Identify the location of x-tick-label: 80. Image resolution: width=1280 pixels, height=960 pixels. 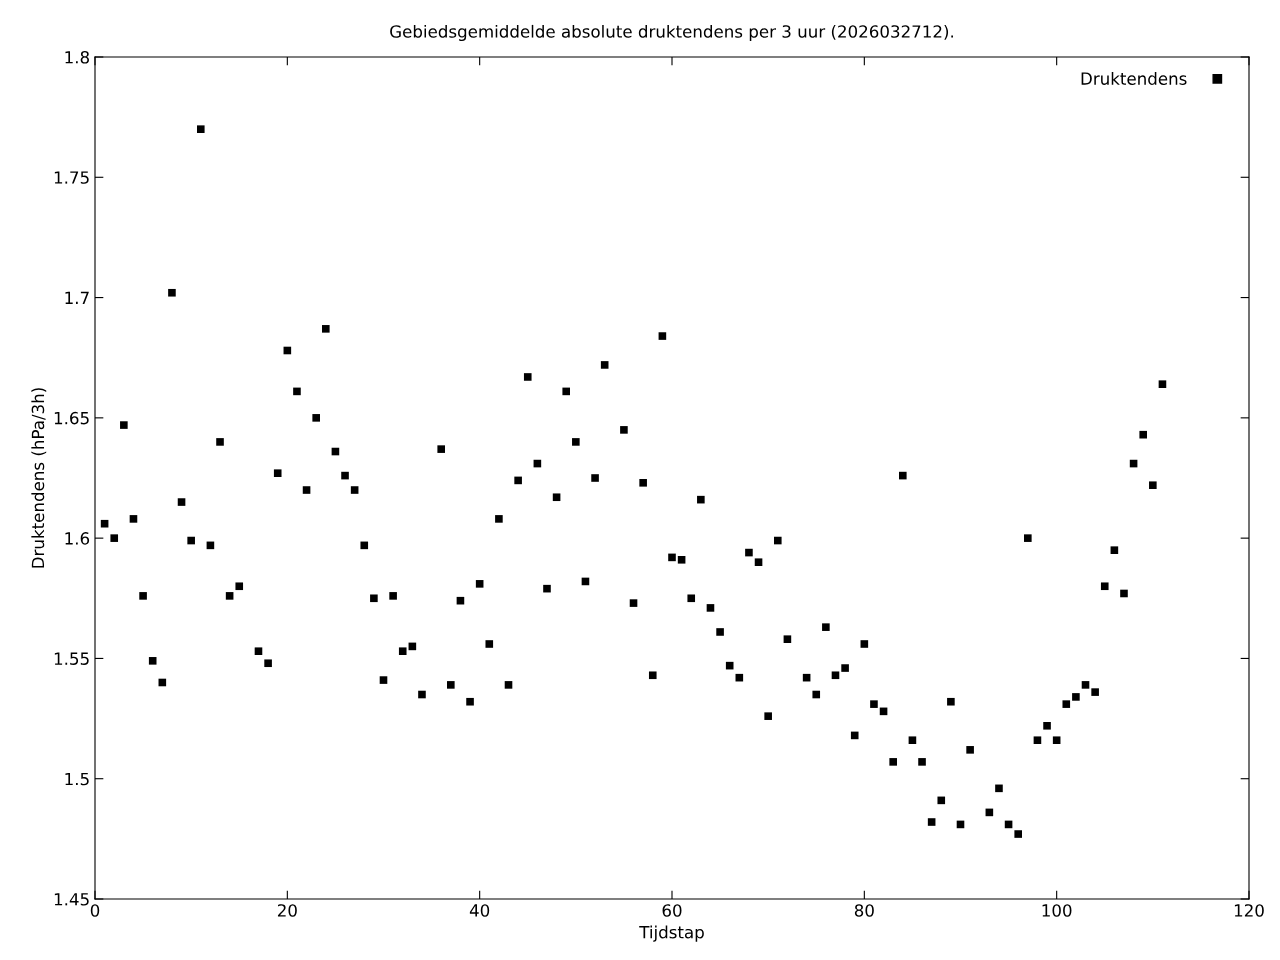
(864, 910).